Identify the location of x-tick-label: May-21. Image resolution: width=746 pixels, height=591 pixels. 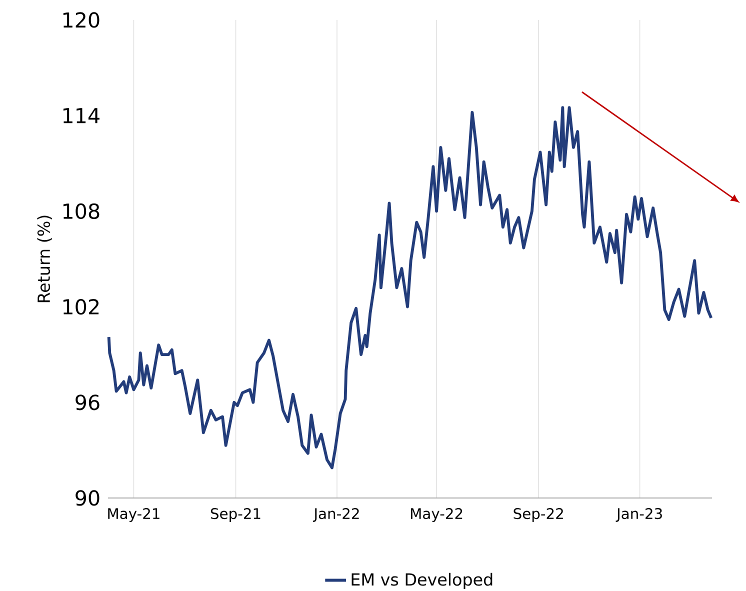
(134, 515).